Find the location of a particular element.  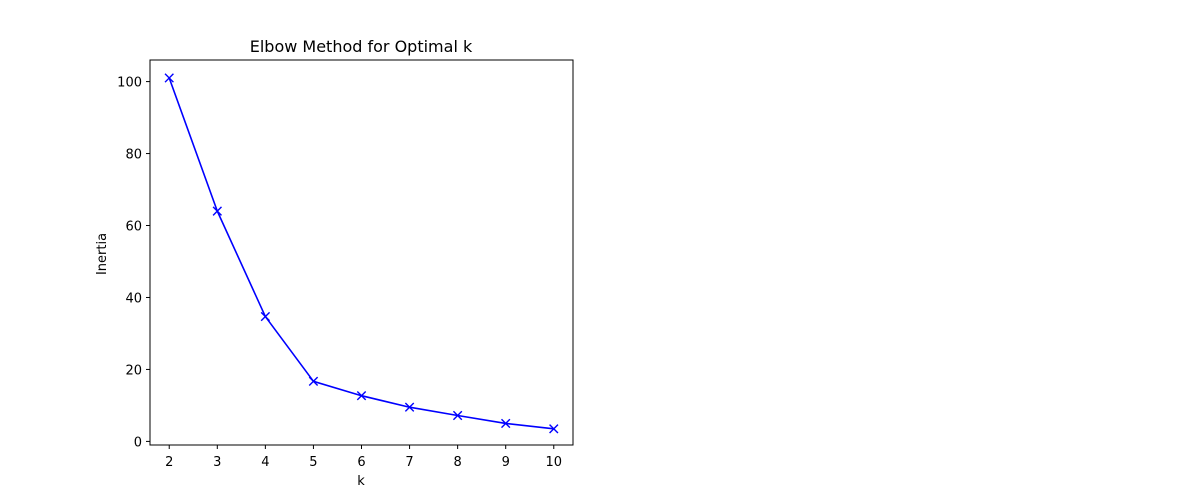

y-axis-label: Inertia is located at coordinates (102, 254).